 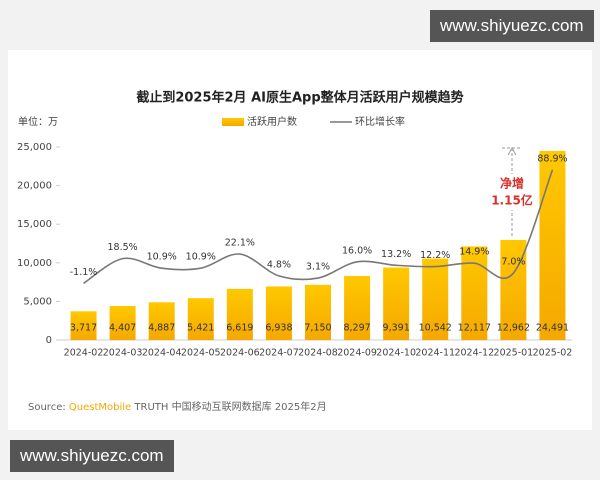 What do you see at coordinates (435, 255) in the screenshot?
I see `line-label: 12.2%` at bounding box center [435, 255].